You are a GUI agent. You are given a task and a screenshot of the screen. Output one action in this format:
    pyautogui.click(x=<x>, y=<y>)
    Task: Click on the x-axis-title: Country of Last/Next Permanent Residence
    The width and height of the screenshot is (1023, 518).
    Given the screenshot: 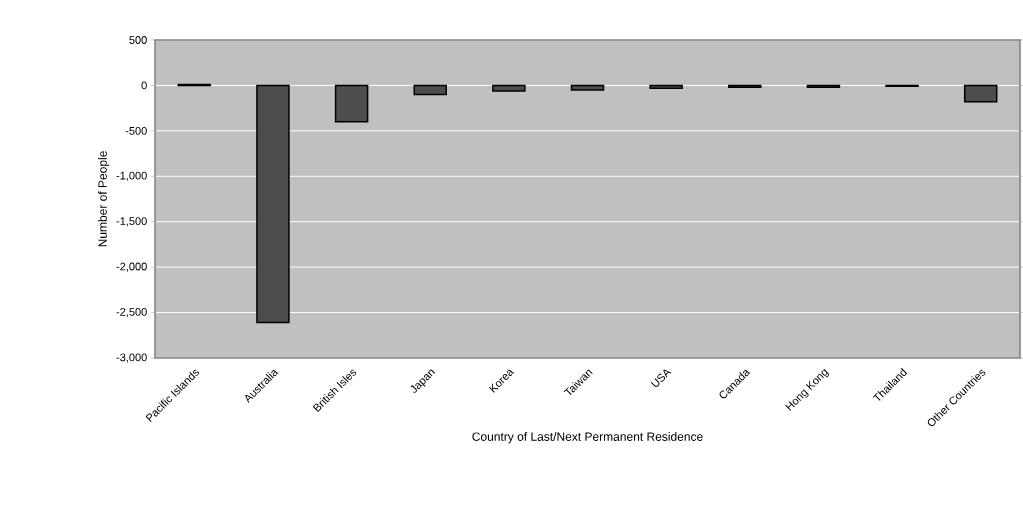 What is the action you would take?
    pyautogui.click(x=587, y=438)
    